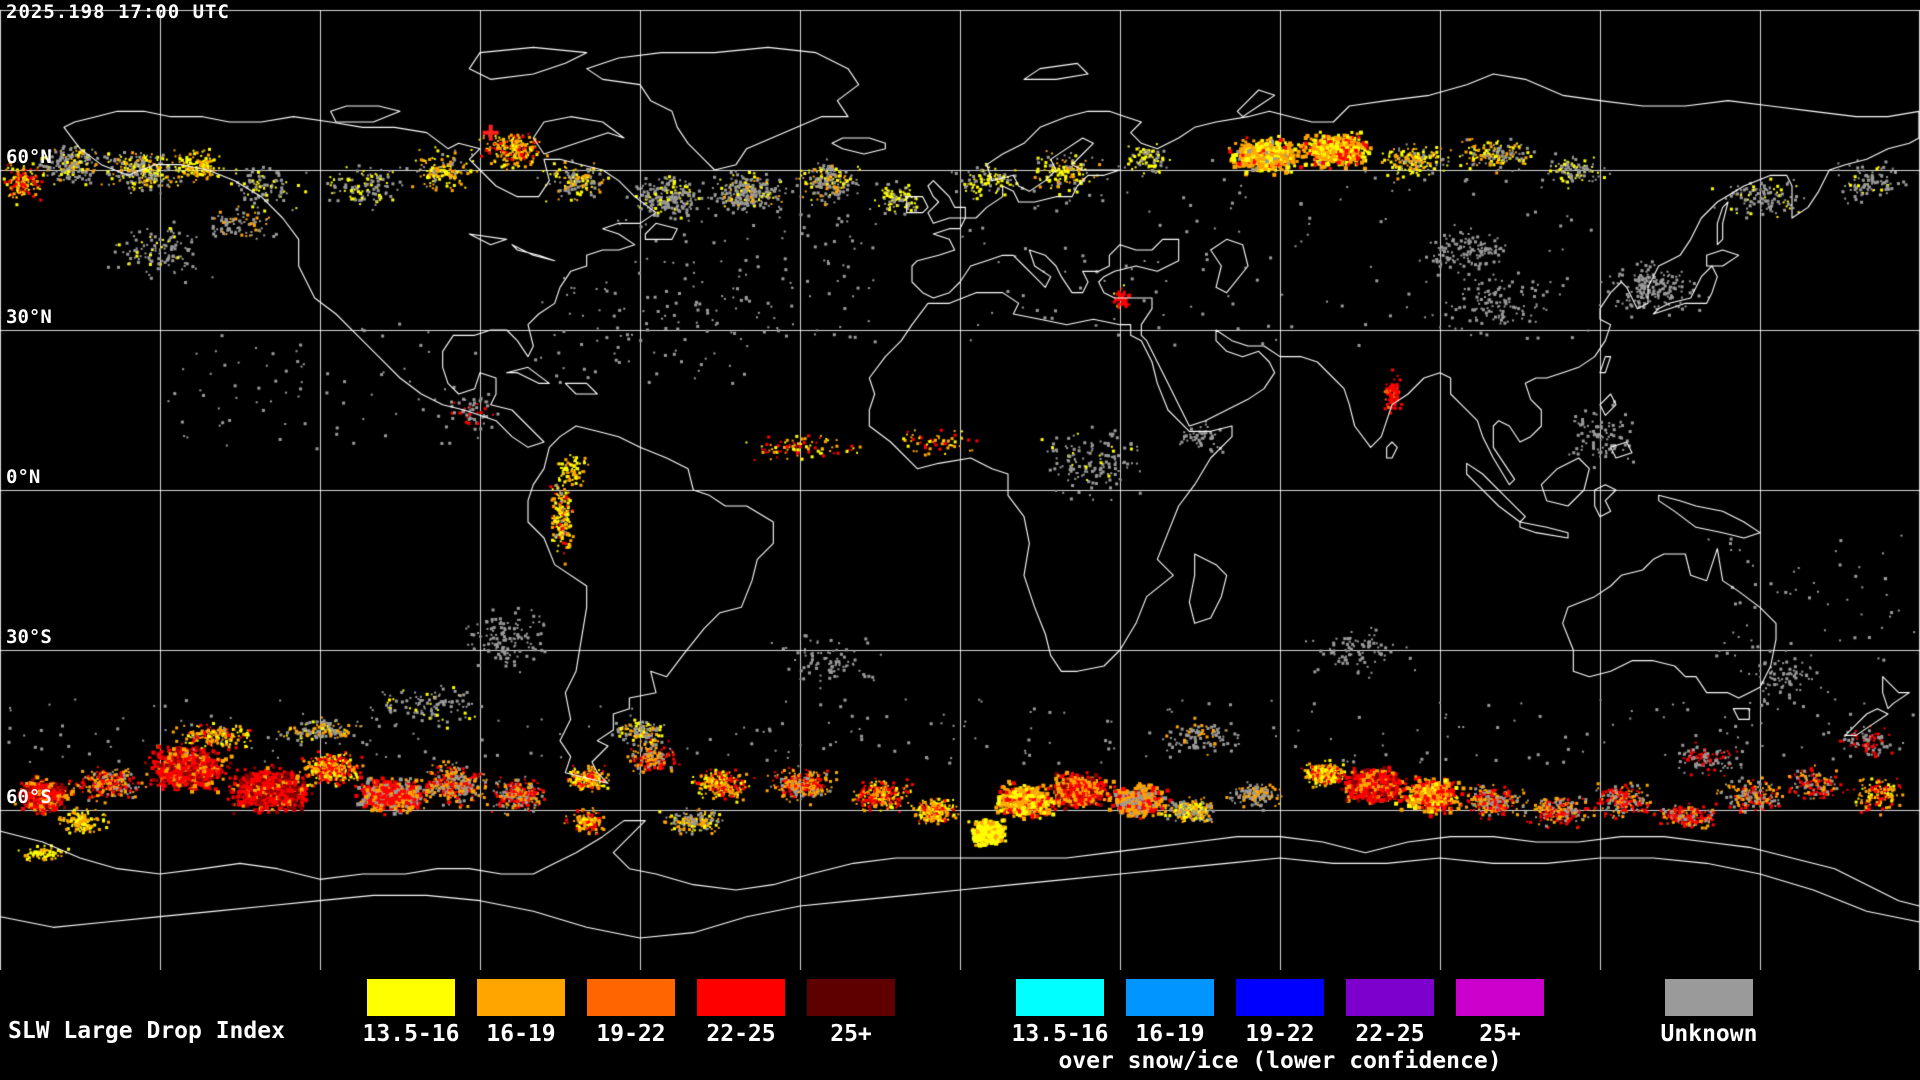  What do you see at coordinates (1060, 997) in the screenshot?
I see `legend-swatch-cyan` at bounding box center [1060, 997].